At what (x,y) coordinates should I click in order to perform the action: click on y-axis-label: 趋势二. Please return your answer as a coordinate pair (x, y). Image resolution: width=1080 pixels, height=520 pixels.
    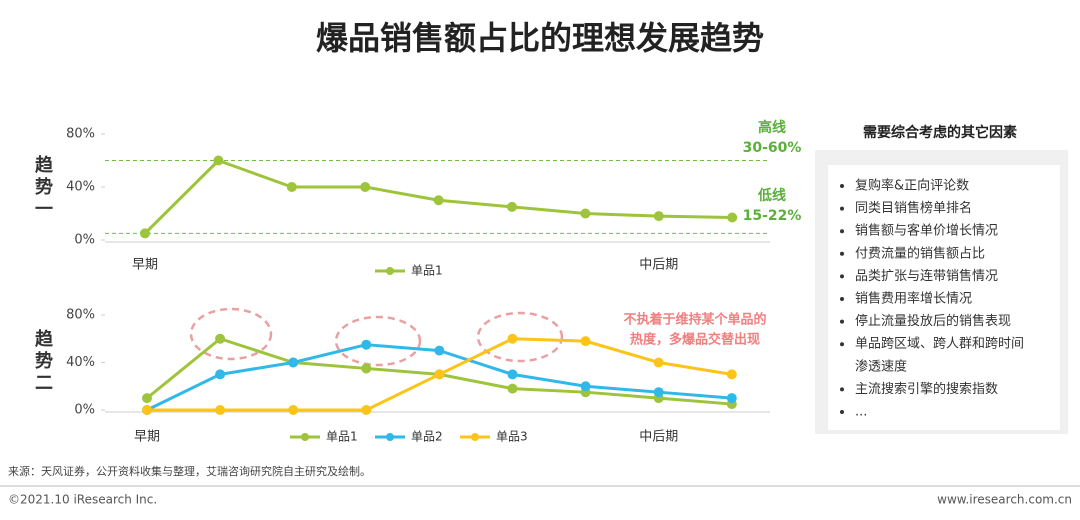
    Looking at the image, I should click on (42, 361).